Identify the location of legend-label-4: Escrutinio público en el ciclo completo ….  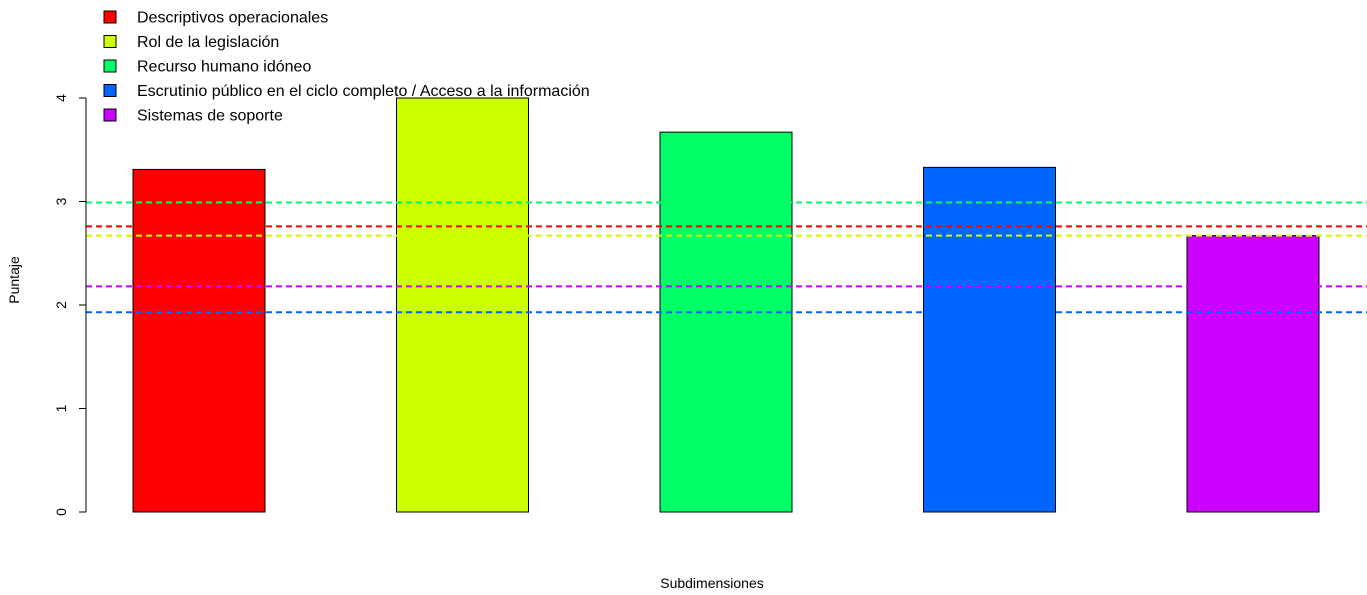
(363, 91).